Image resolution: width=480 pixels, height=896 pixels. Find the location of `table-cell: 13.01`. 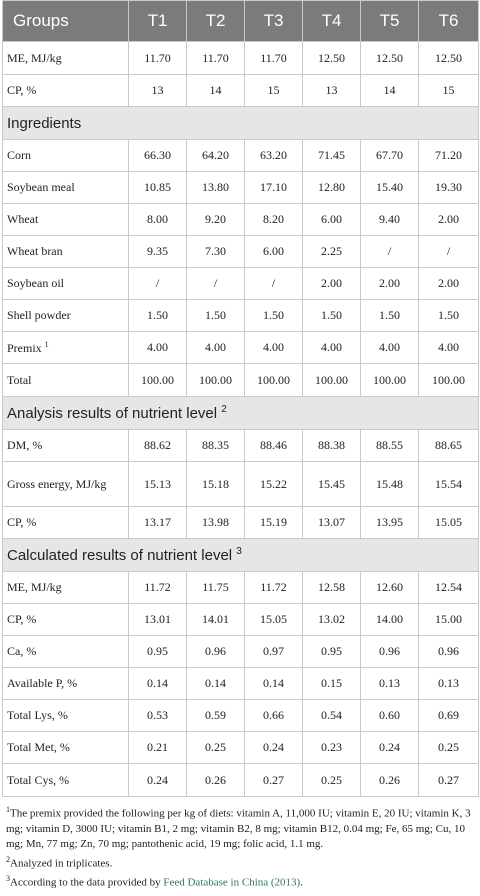

table-cell: 13.01 is located at coordinates (157, 619).